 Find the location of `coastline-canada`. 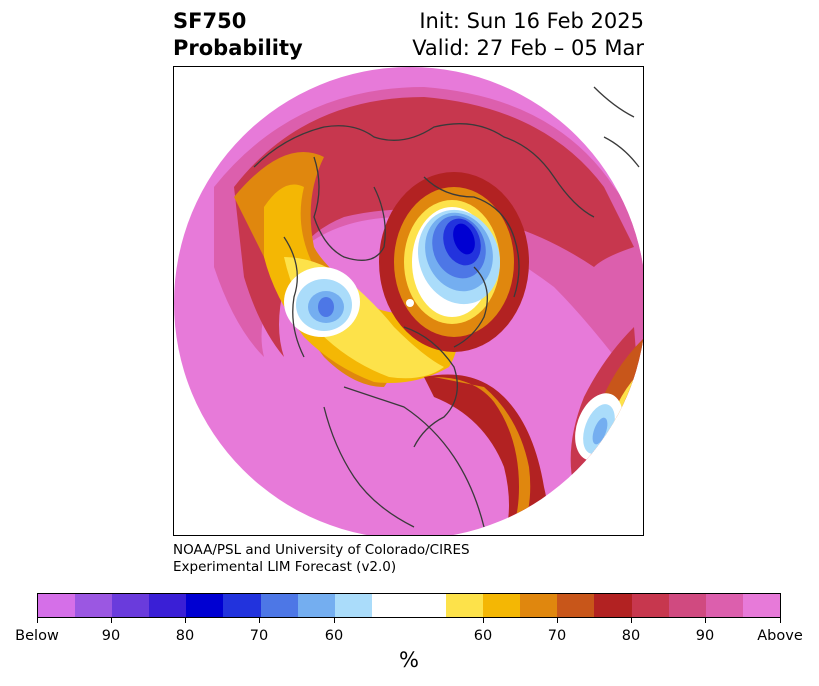

coastline-canada is located at coordinates (430, 387).